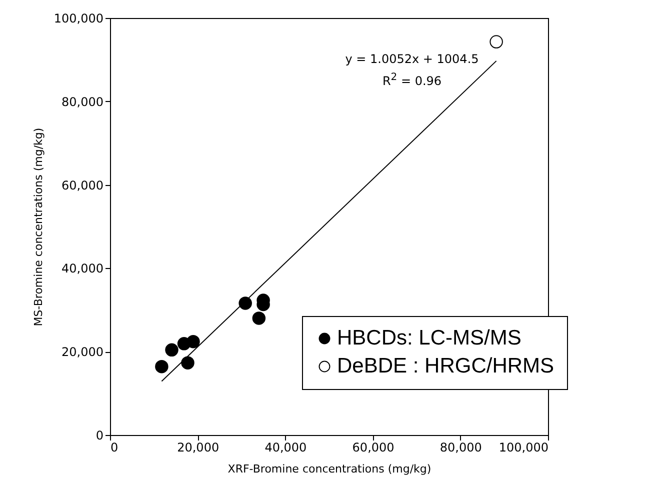 Image resolution: width=660 pixels, height=499 pixels. What do you see at coordinates (330, 469) in the screenshot?
I see `x-axis-title: XRF-Bromine concentrations (mg/kg)` at bounding box center [330, 469].